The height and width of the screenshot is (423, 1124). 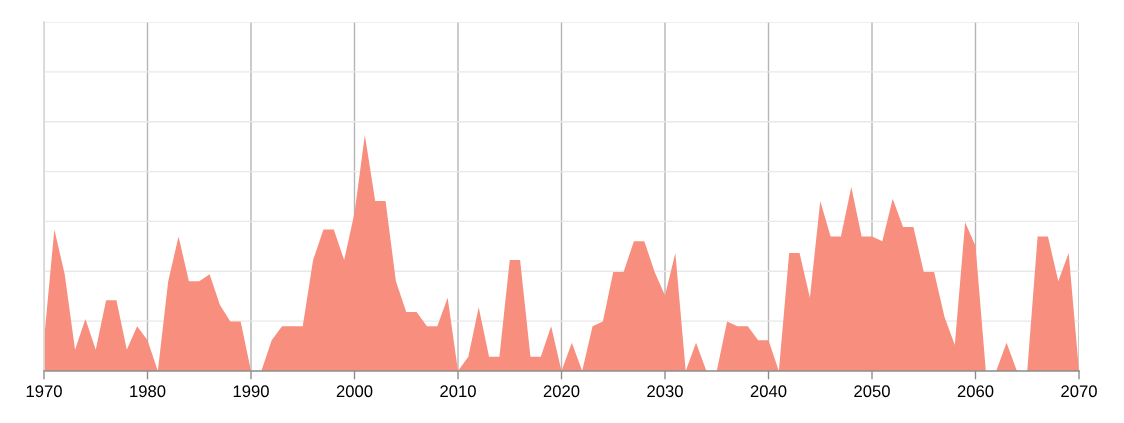 I want to click on x-tick-label: 2000, so click(x=354, y=391).